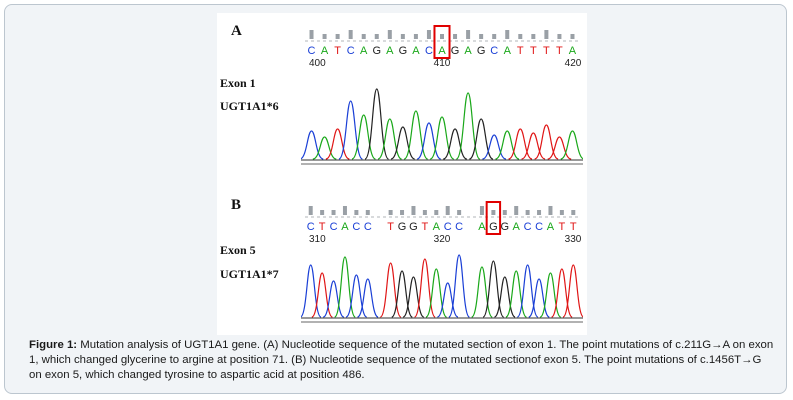 The width and height of the screenshot is (793, 400). What do you see at coordinates (317, 239) in the screenshot?
I see `position-label: 310` at bounding box center [317, 239].